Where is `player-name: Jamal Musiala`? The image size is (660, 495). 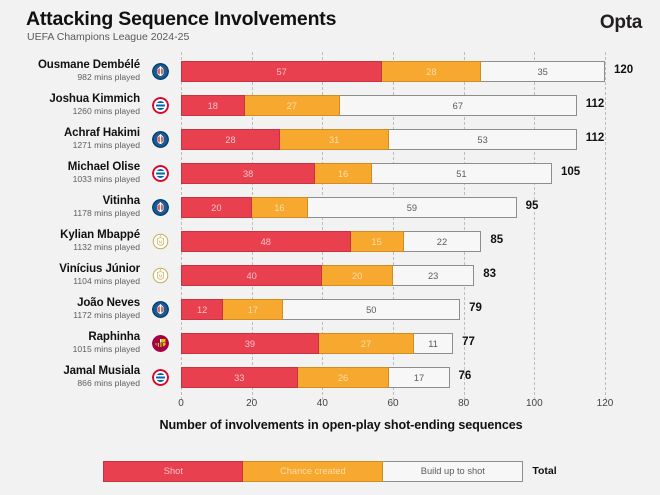
player-name: Jamal Musiala is located at coordinates (101, 371).